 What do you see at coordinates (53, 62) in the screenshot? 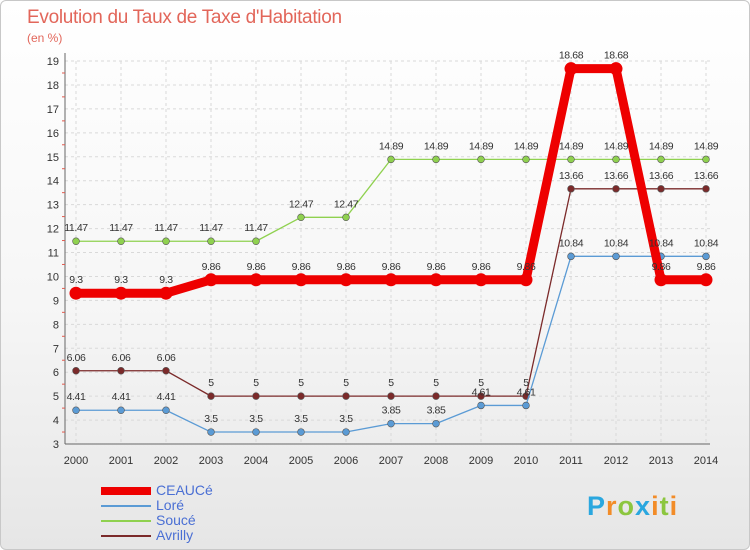
I see `y-tick-label: 19` at bounding box center [53, 62].